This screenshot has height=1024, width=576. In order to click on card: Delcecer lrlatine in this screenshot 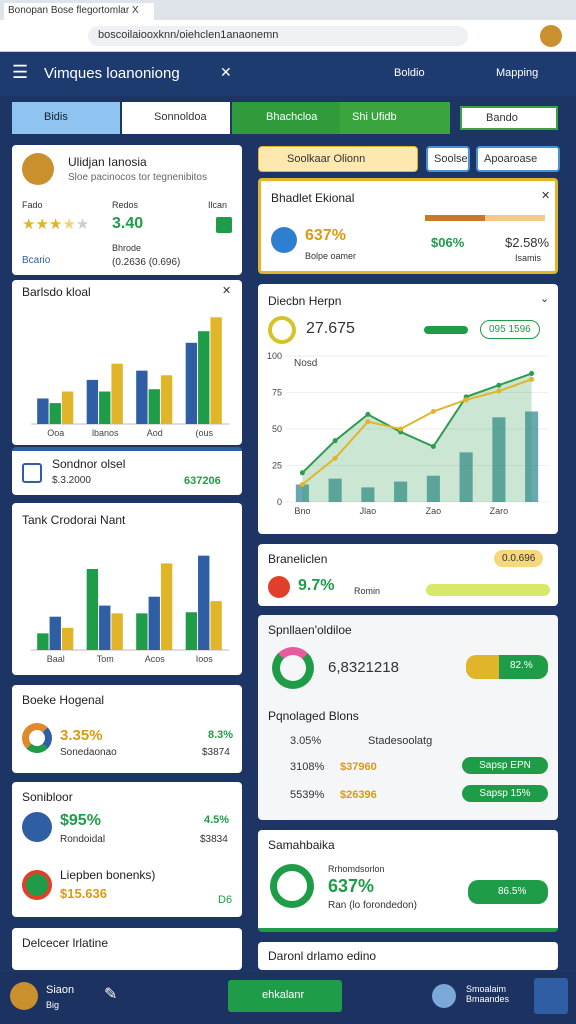, I will do `click(127, 949)`.